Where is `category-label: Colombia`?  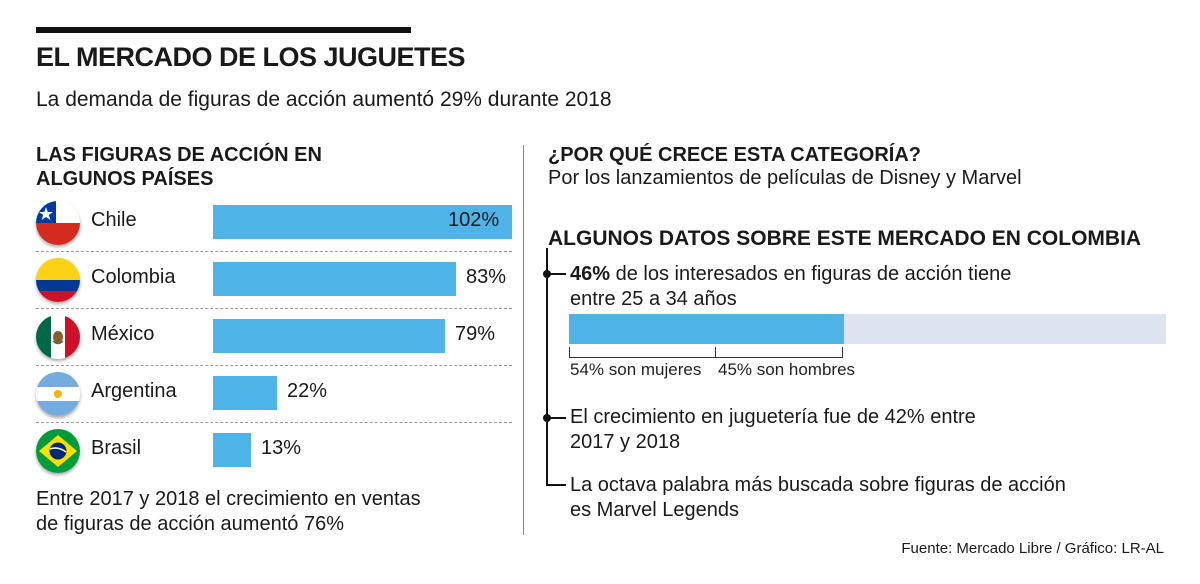
category-label: Colombia is located at coordinates (133, 277).